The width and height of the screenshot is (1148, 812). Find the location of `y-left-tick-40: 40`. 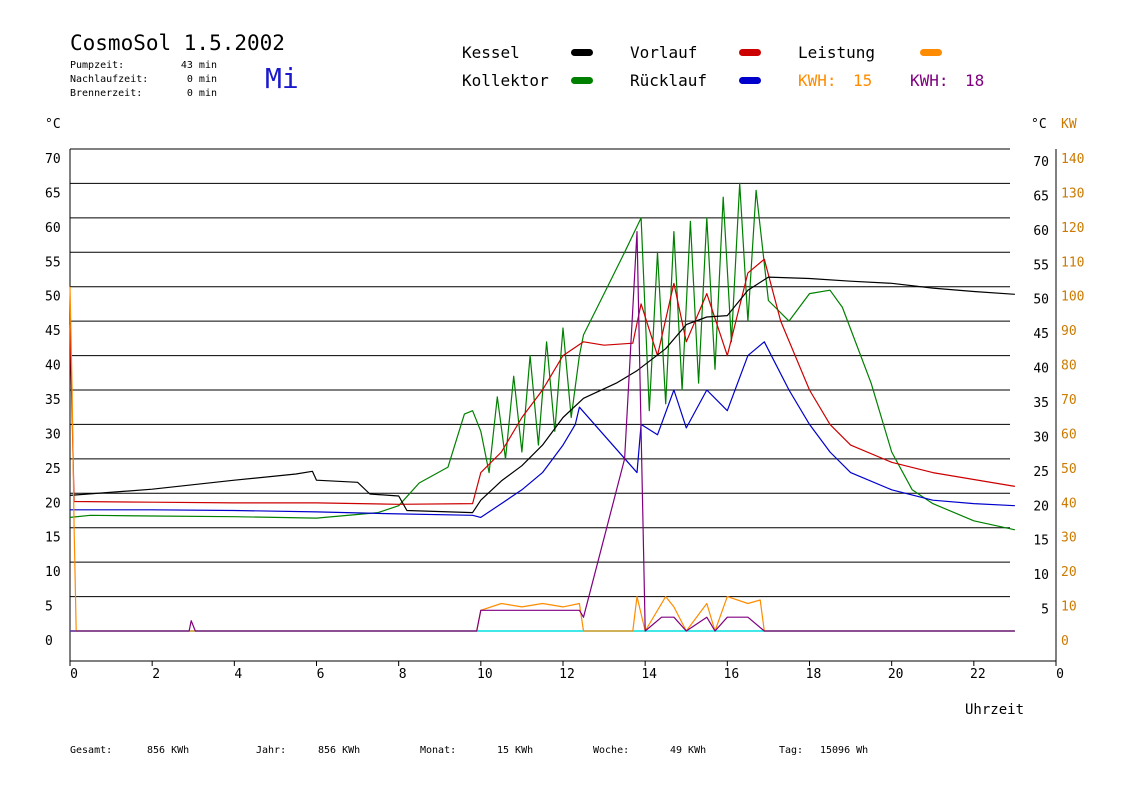

y-left-tick-40: 40 is located at coordinates (53, 366).